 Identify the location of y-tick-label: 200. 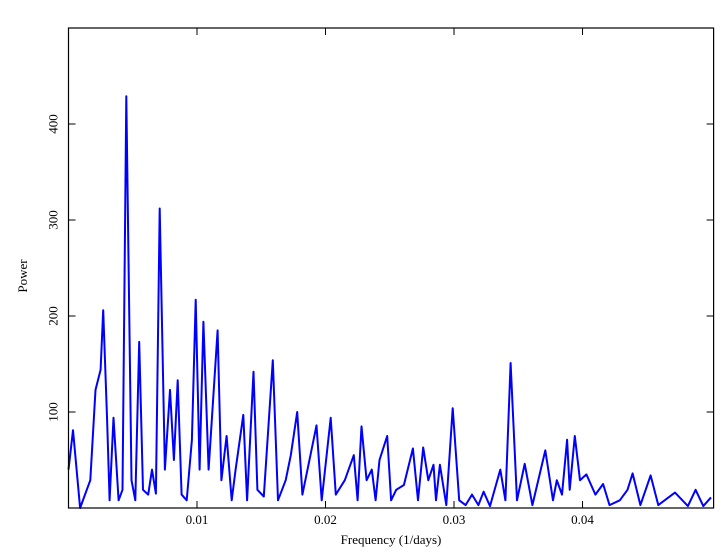
(52, 316).